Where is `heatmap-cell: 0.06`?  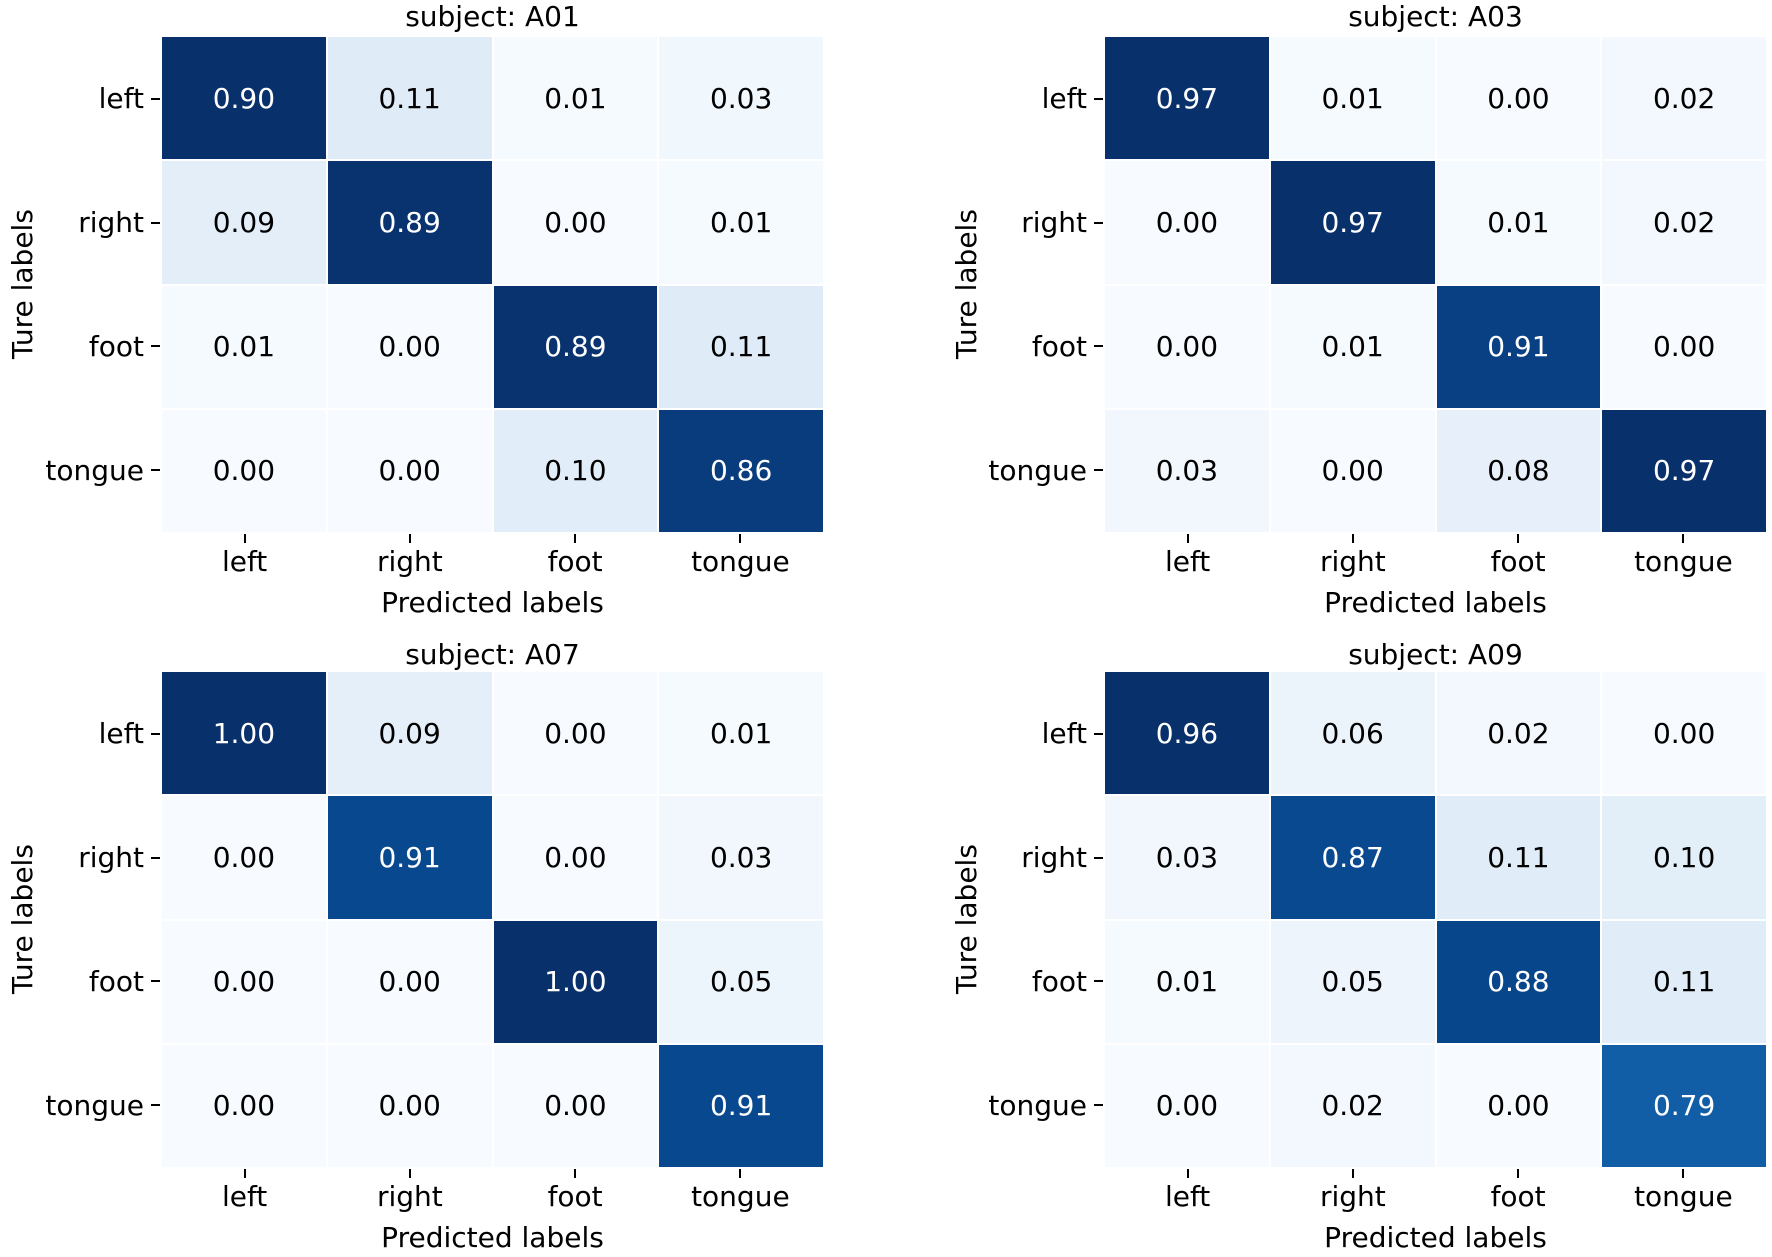
heatmap-cell: 0.06 is located at coordinates (1352, 733).